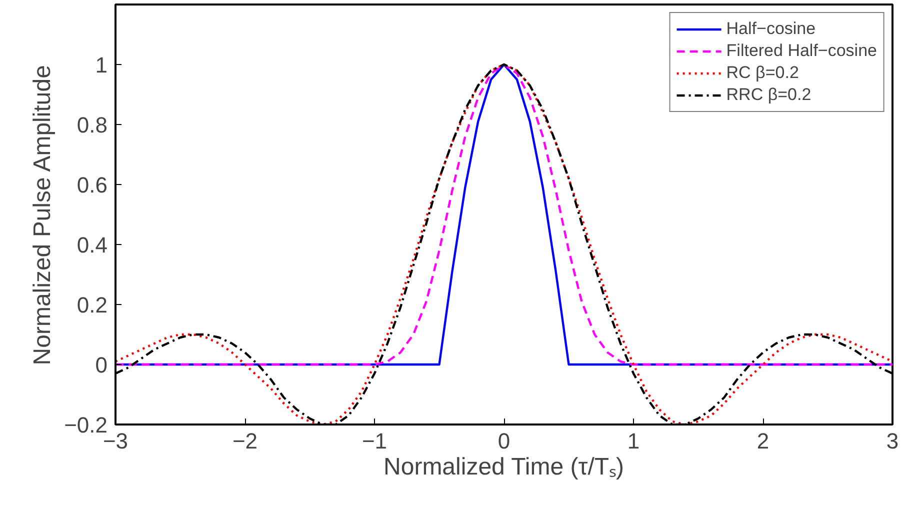  What do you see at coordinates (86, 425) in the screenshot?
I see `y-tick-label: −0.2` at bounding box center [86, 425].